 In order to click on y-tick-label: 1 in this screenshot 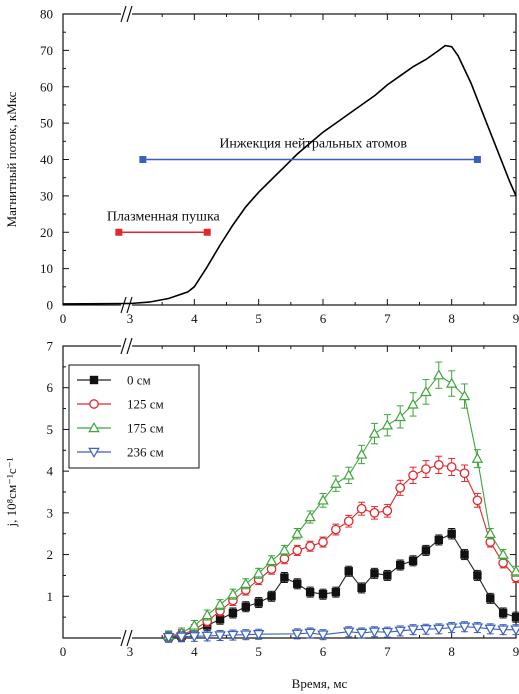, I will do `click(50, 596)`.